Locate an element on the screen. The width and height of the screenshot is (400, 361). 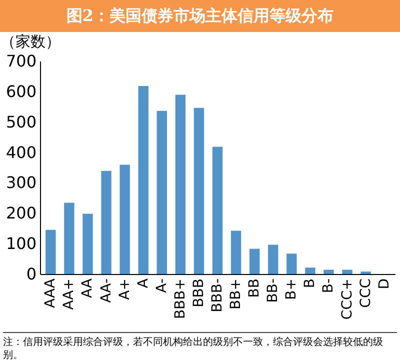
y-tick-label: 700 is located at coordinates (21, 61).